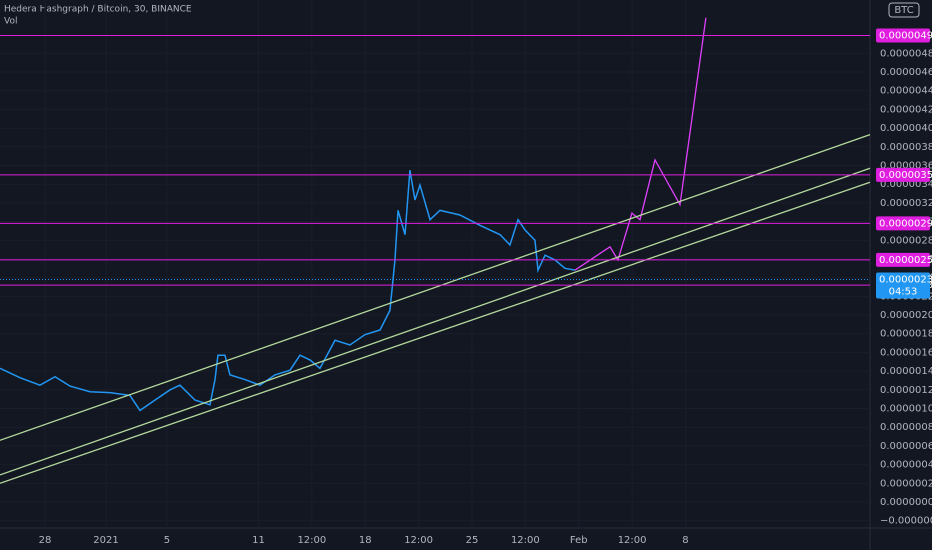 Image resolution: width=932 pixels, height=550 pixels. I want to click on volume-label: Vol, so click(10, 22).